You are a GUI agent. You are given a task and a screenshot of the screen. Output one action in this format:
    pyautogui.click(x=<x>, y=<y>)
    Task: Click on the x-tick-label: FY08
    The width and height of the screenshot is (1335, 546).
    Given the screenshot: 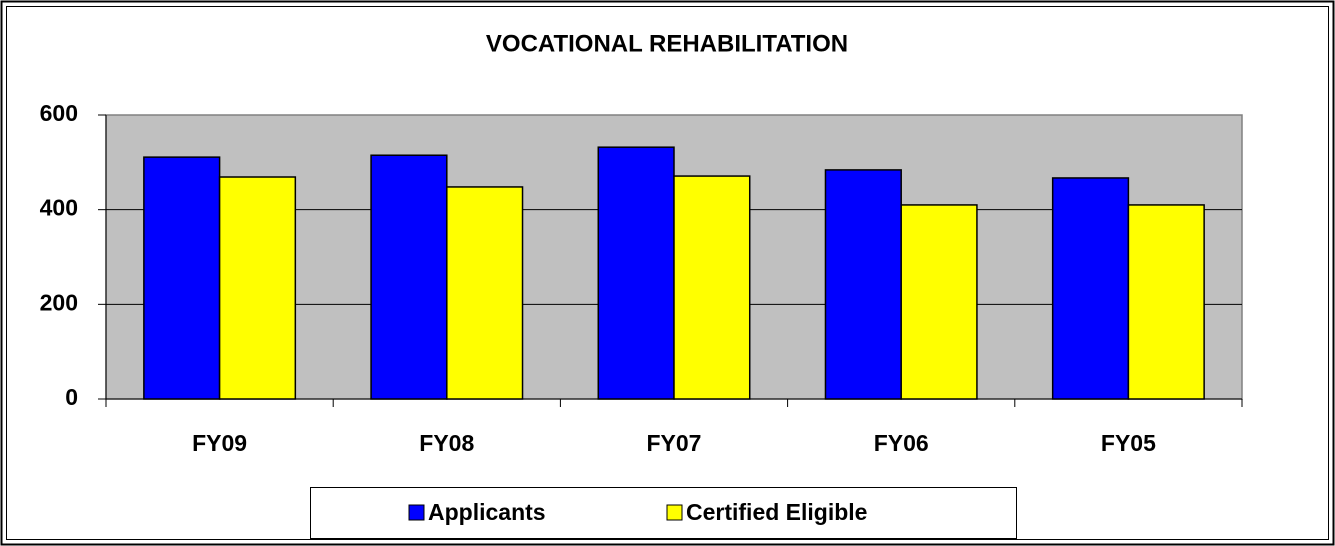 What is the action you would take?
    pyautogui.click(x=446, y=443)
    